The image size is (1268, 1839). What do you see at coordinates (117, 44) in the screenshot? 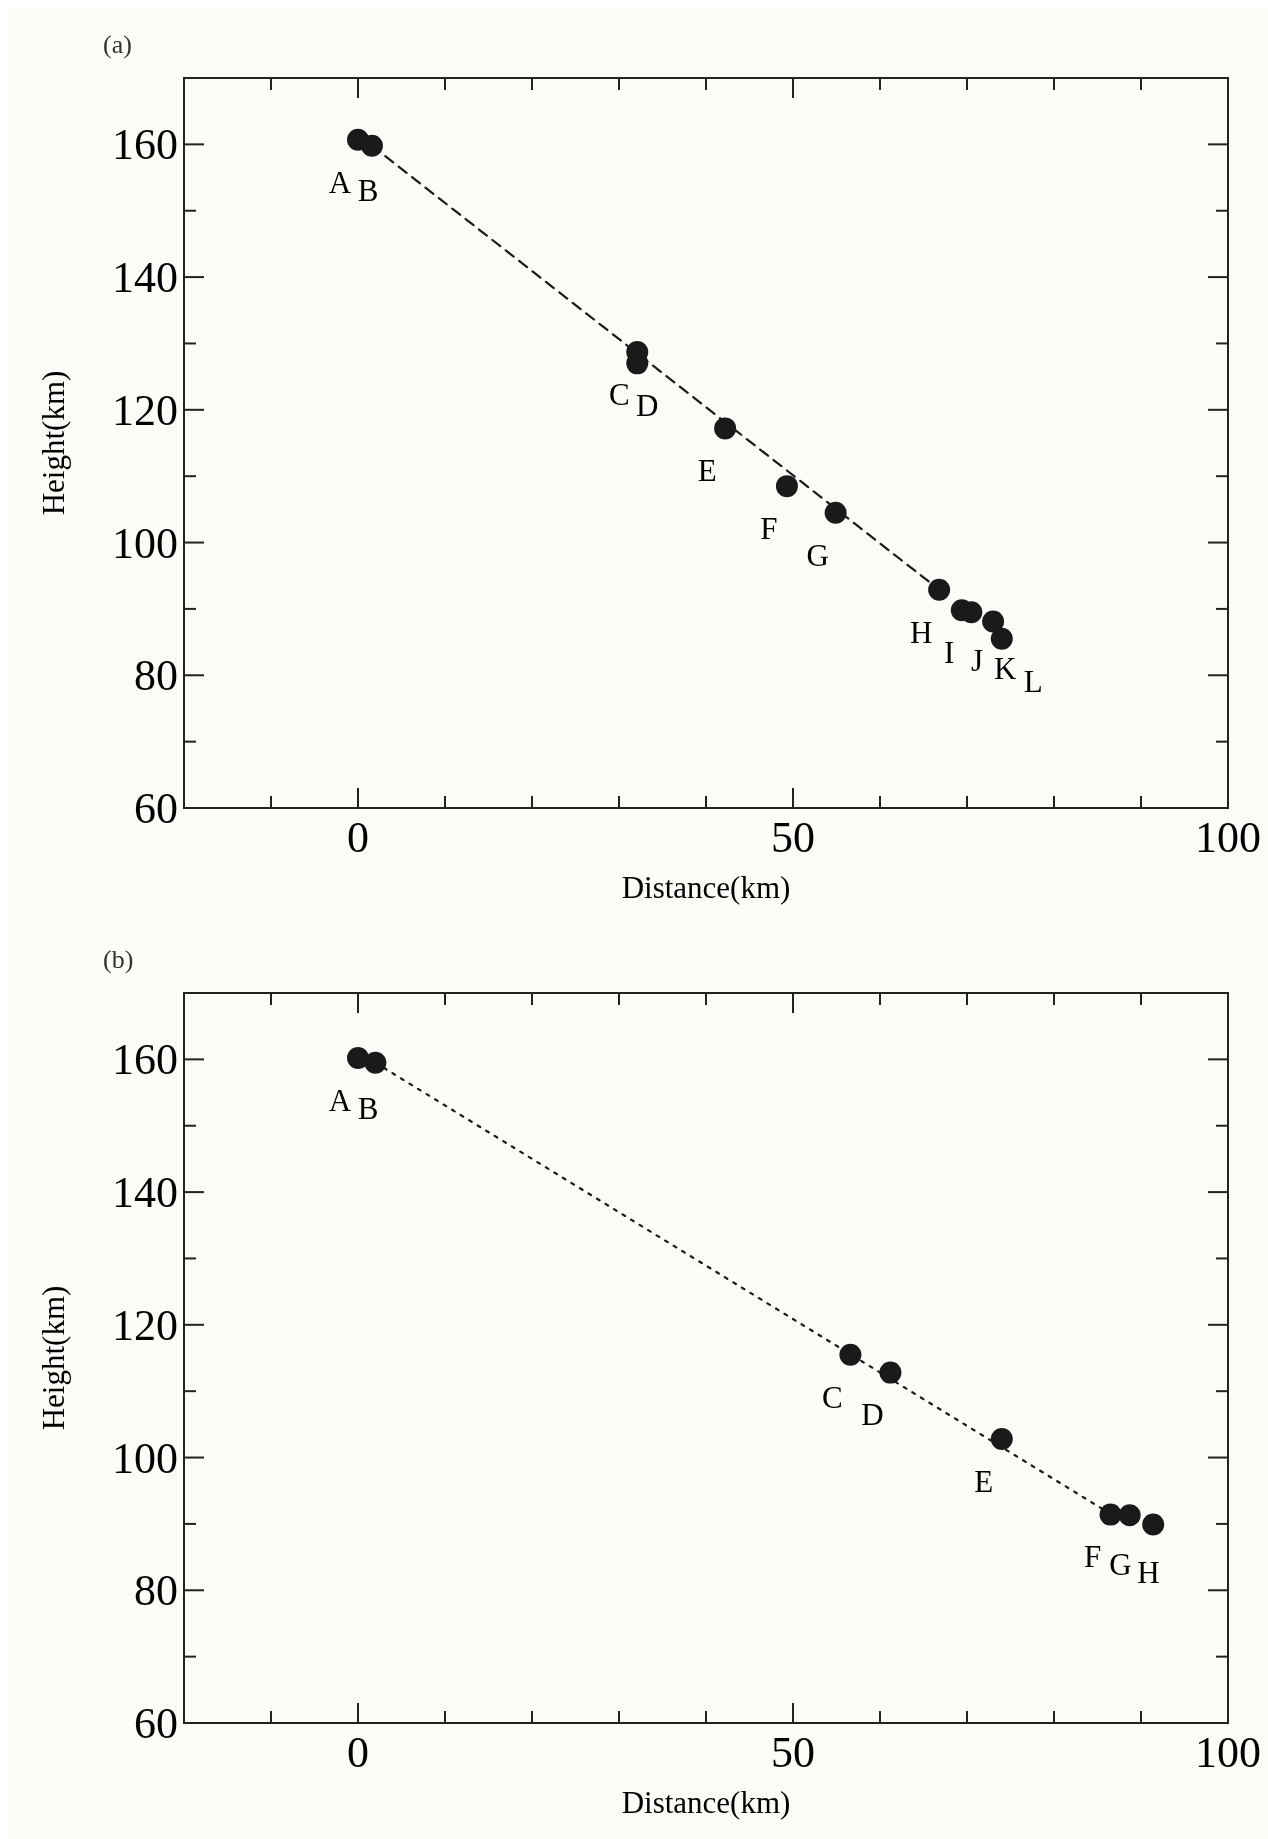
I see `chart-title: (a)` at bounding box center [117, 44].